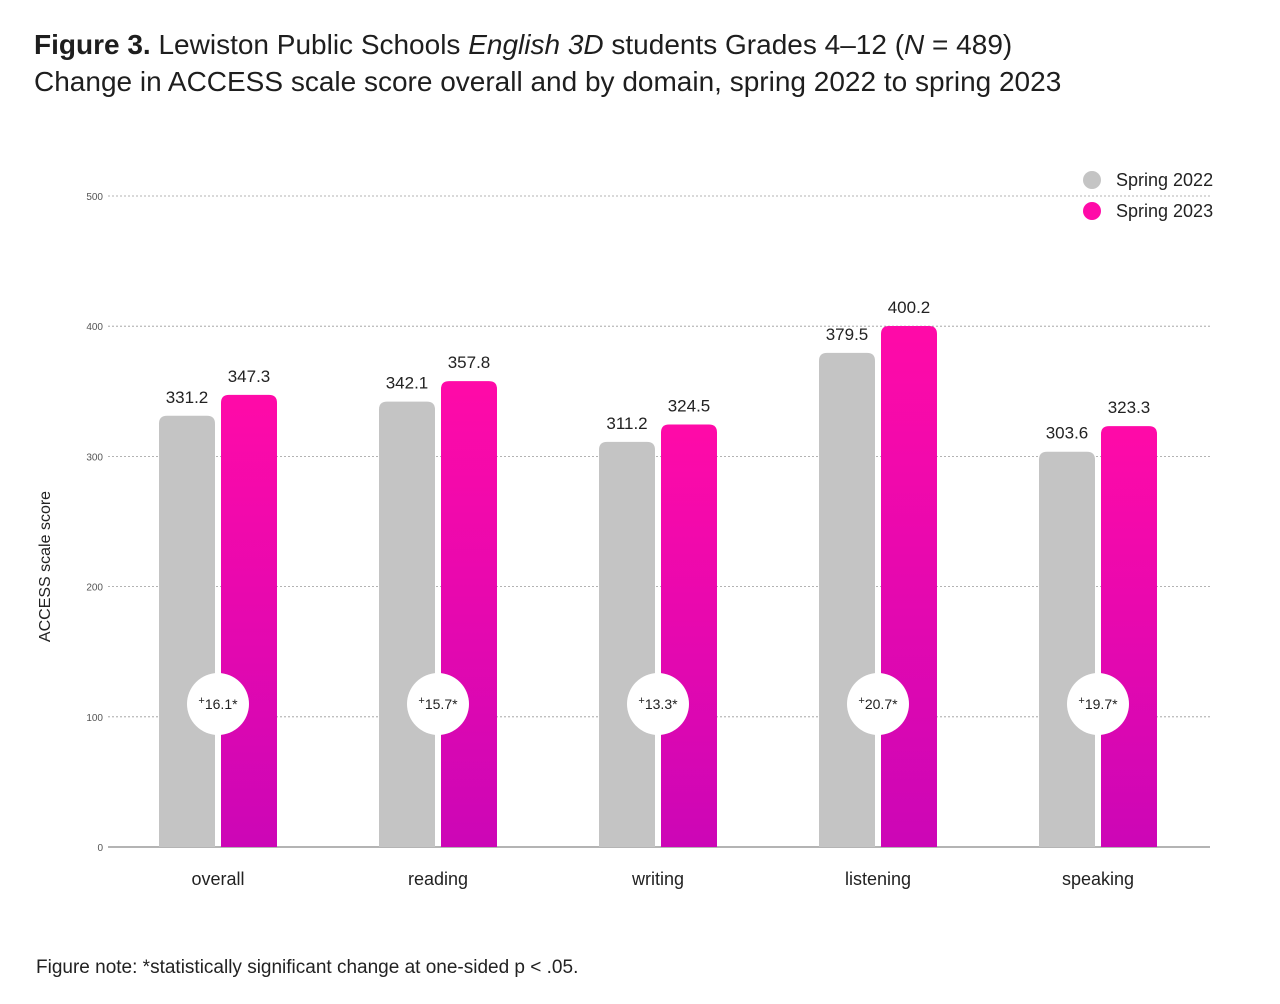 This screenshot has height=1004, width=1280. I want to click on bar-spring-2023-overall, so click(249, 620).